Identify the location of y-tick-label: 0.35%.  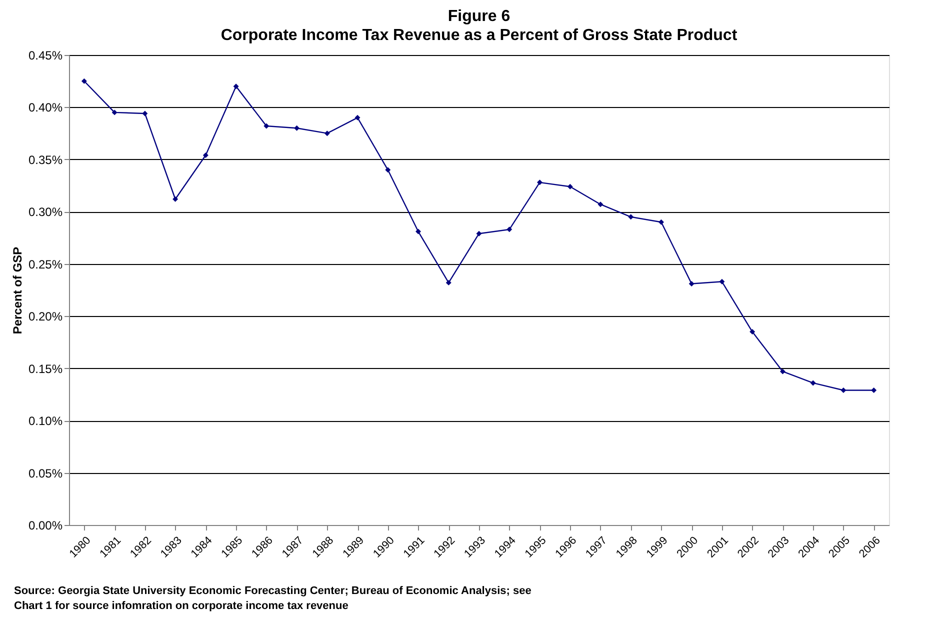
(45, 159).